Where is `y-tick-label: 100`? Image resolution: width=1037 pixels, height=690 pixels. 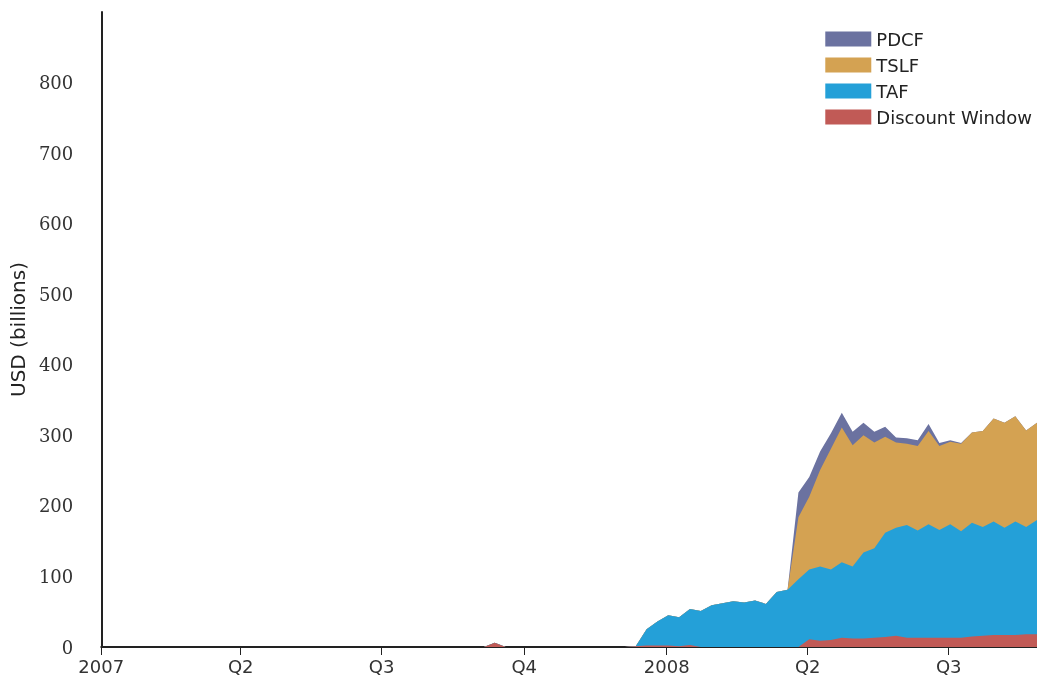 y-tick-label: 100 is located at coordinates (56, 576).